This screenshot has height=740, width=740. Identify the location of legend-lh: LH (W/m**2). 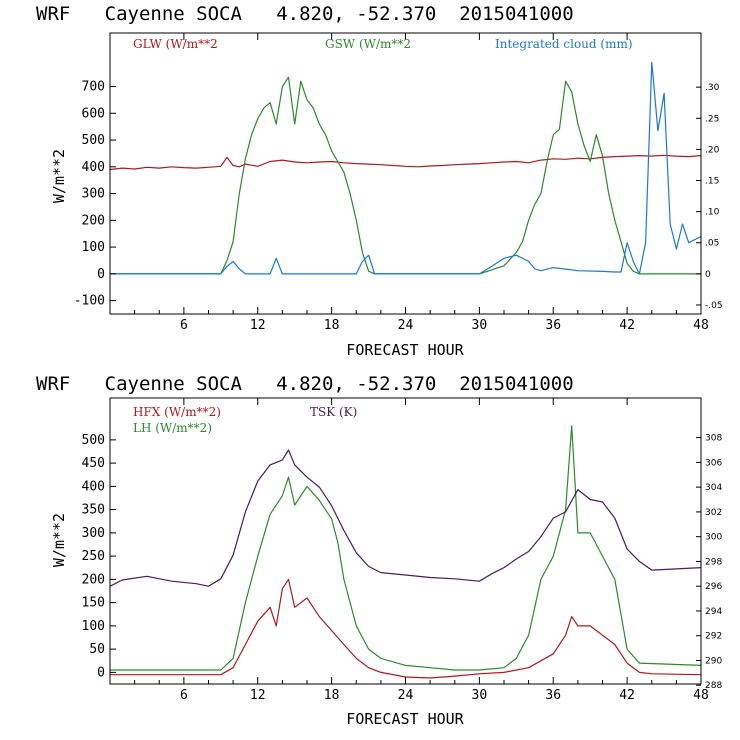
(172, 428).